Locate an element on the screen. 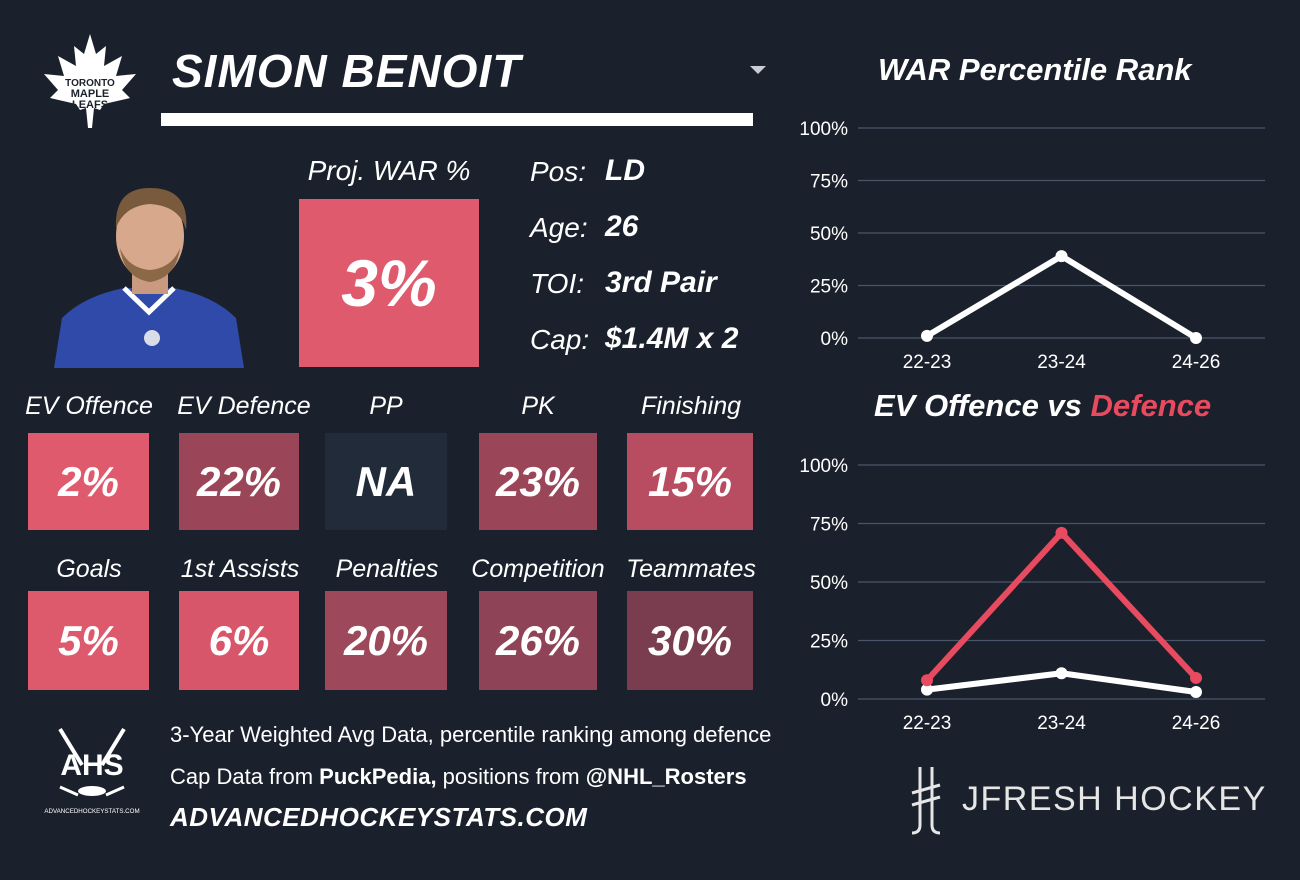 This screenshot has width=1300, height=880. ev-chart-y-tick-label: 100% is located at coordinates (823, 466).